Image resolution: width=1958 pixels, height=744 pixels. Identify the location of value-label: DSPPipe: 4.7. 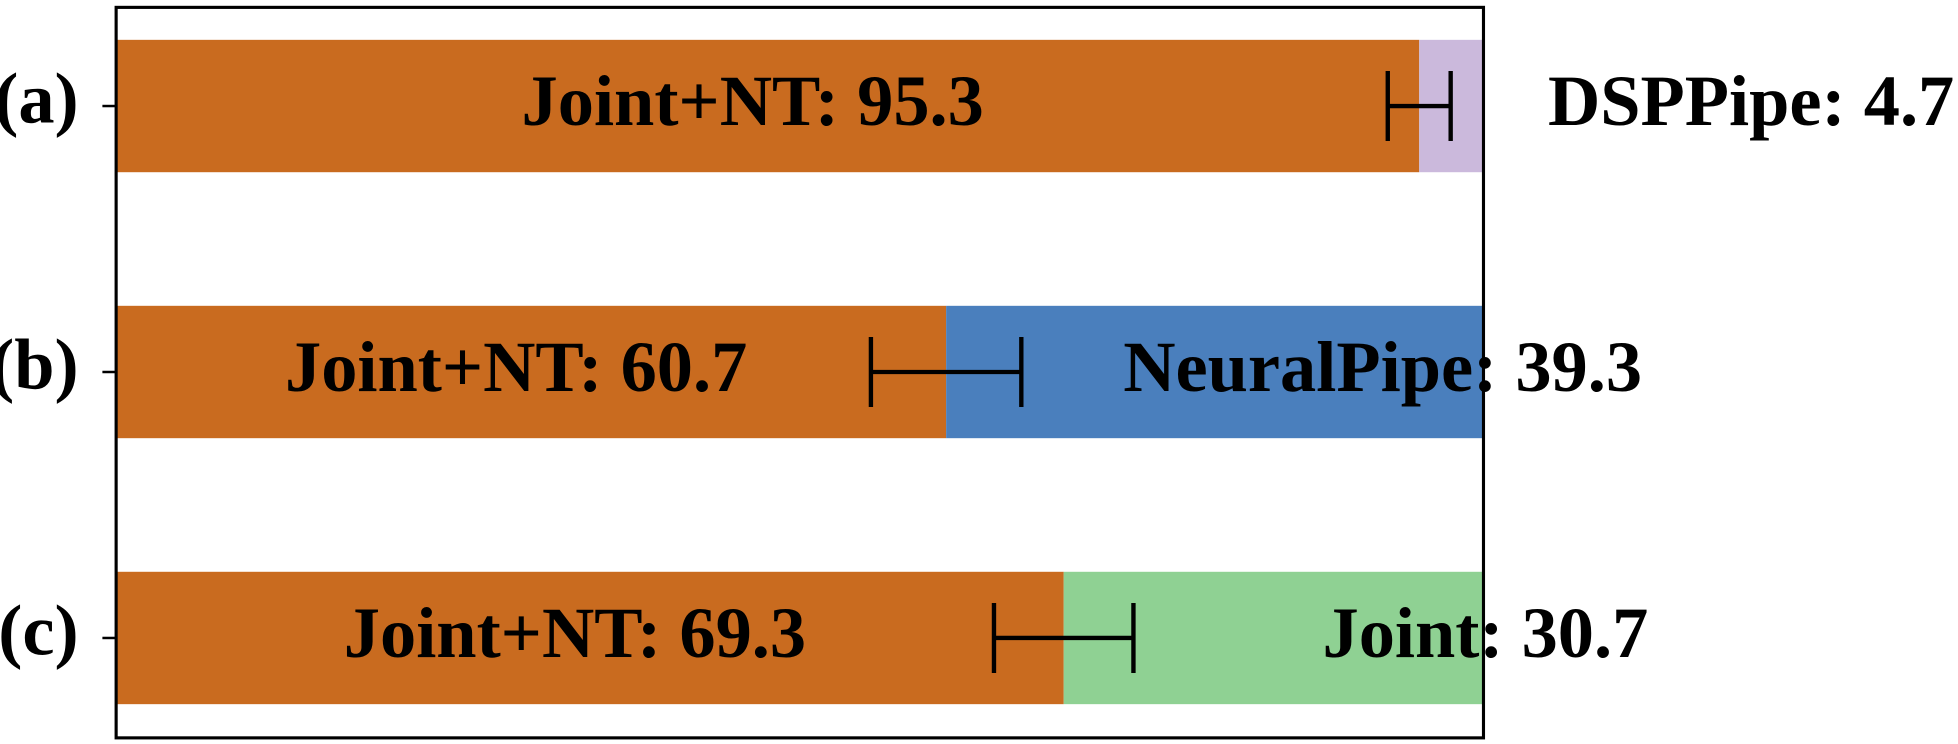
(1751, 100).